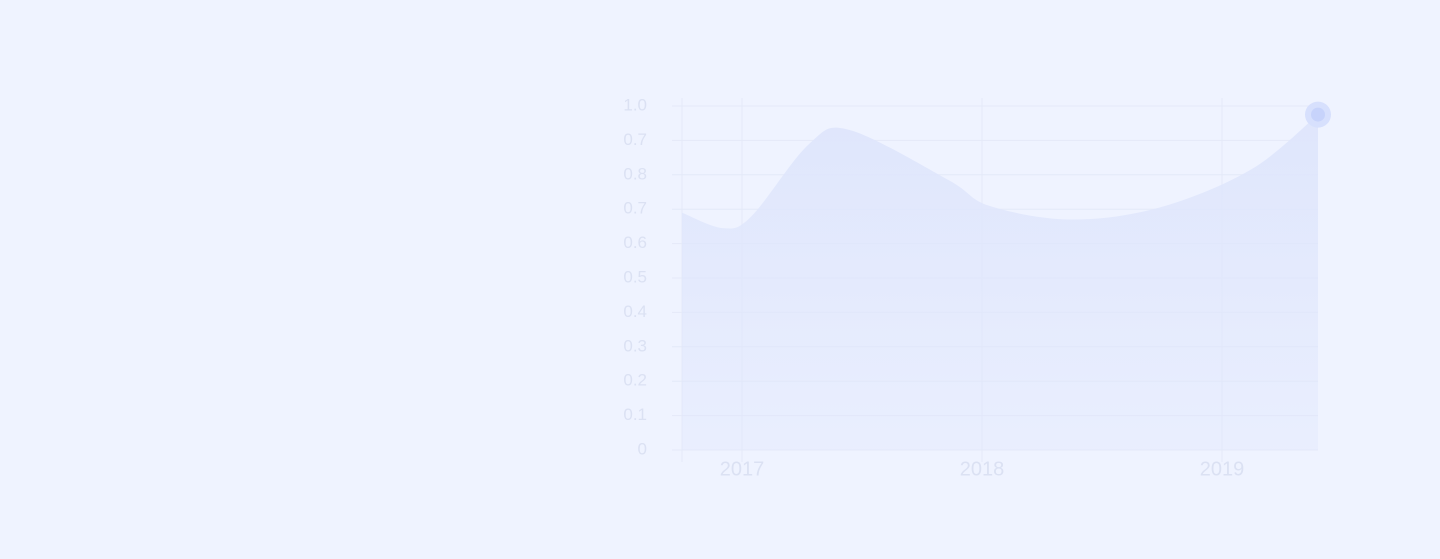  What do you see at coordinates (982, 469) in the screenshot?
I see `x-tick-label: 2018` at bounding box center [982, 469].